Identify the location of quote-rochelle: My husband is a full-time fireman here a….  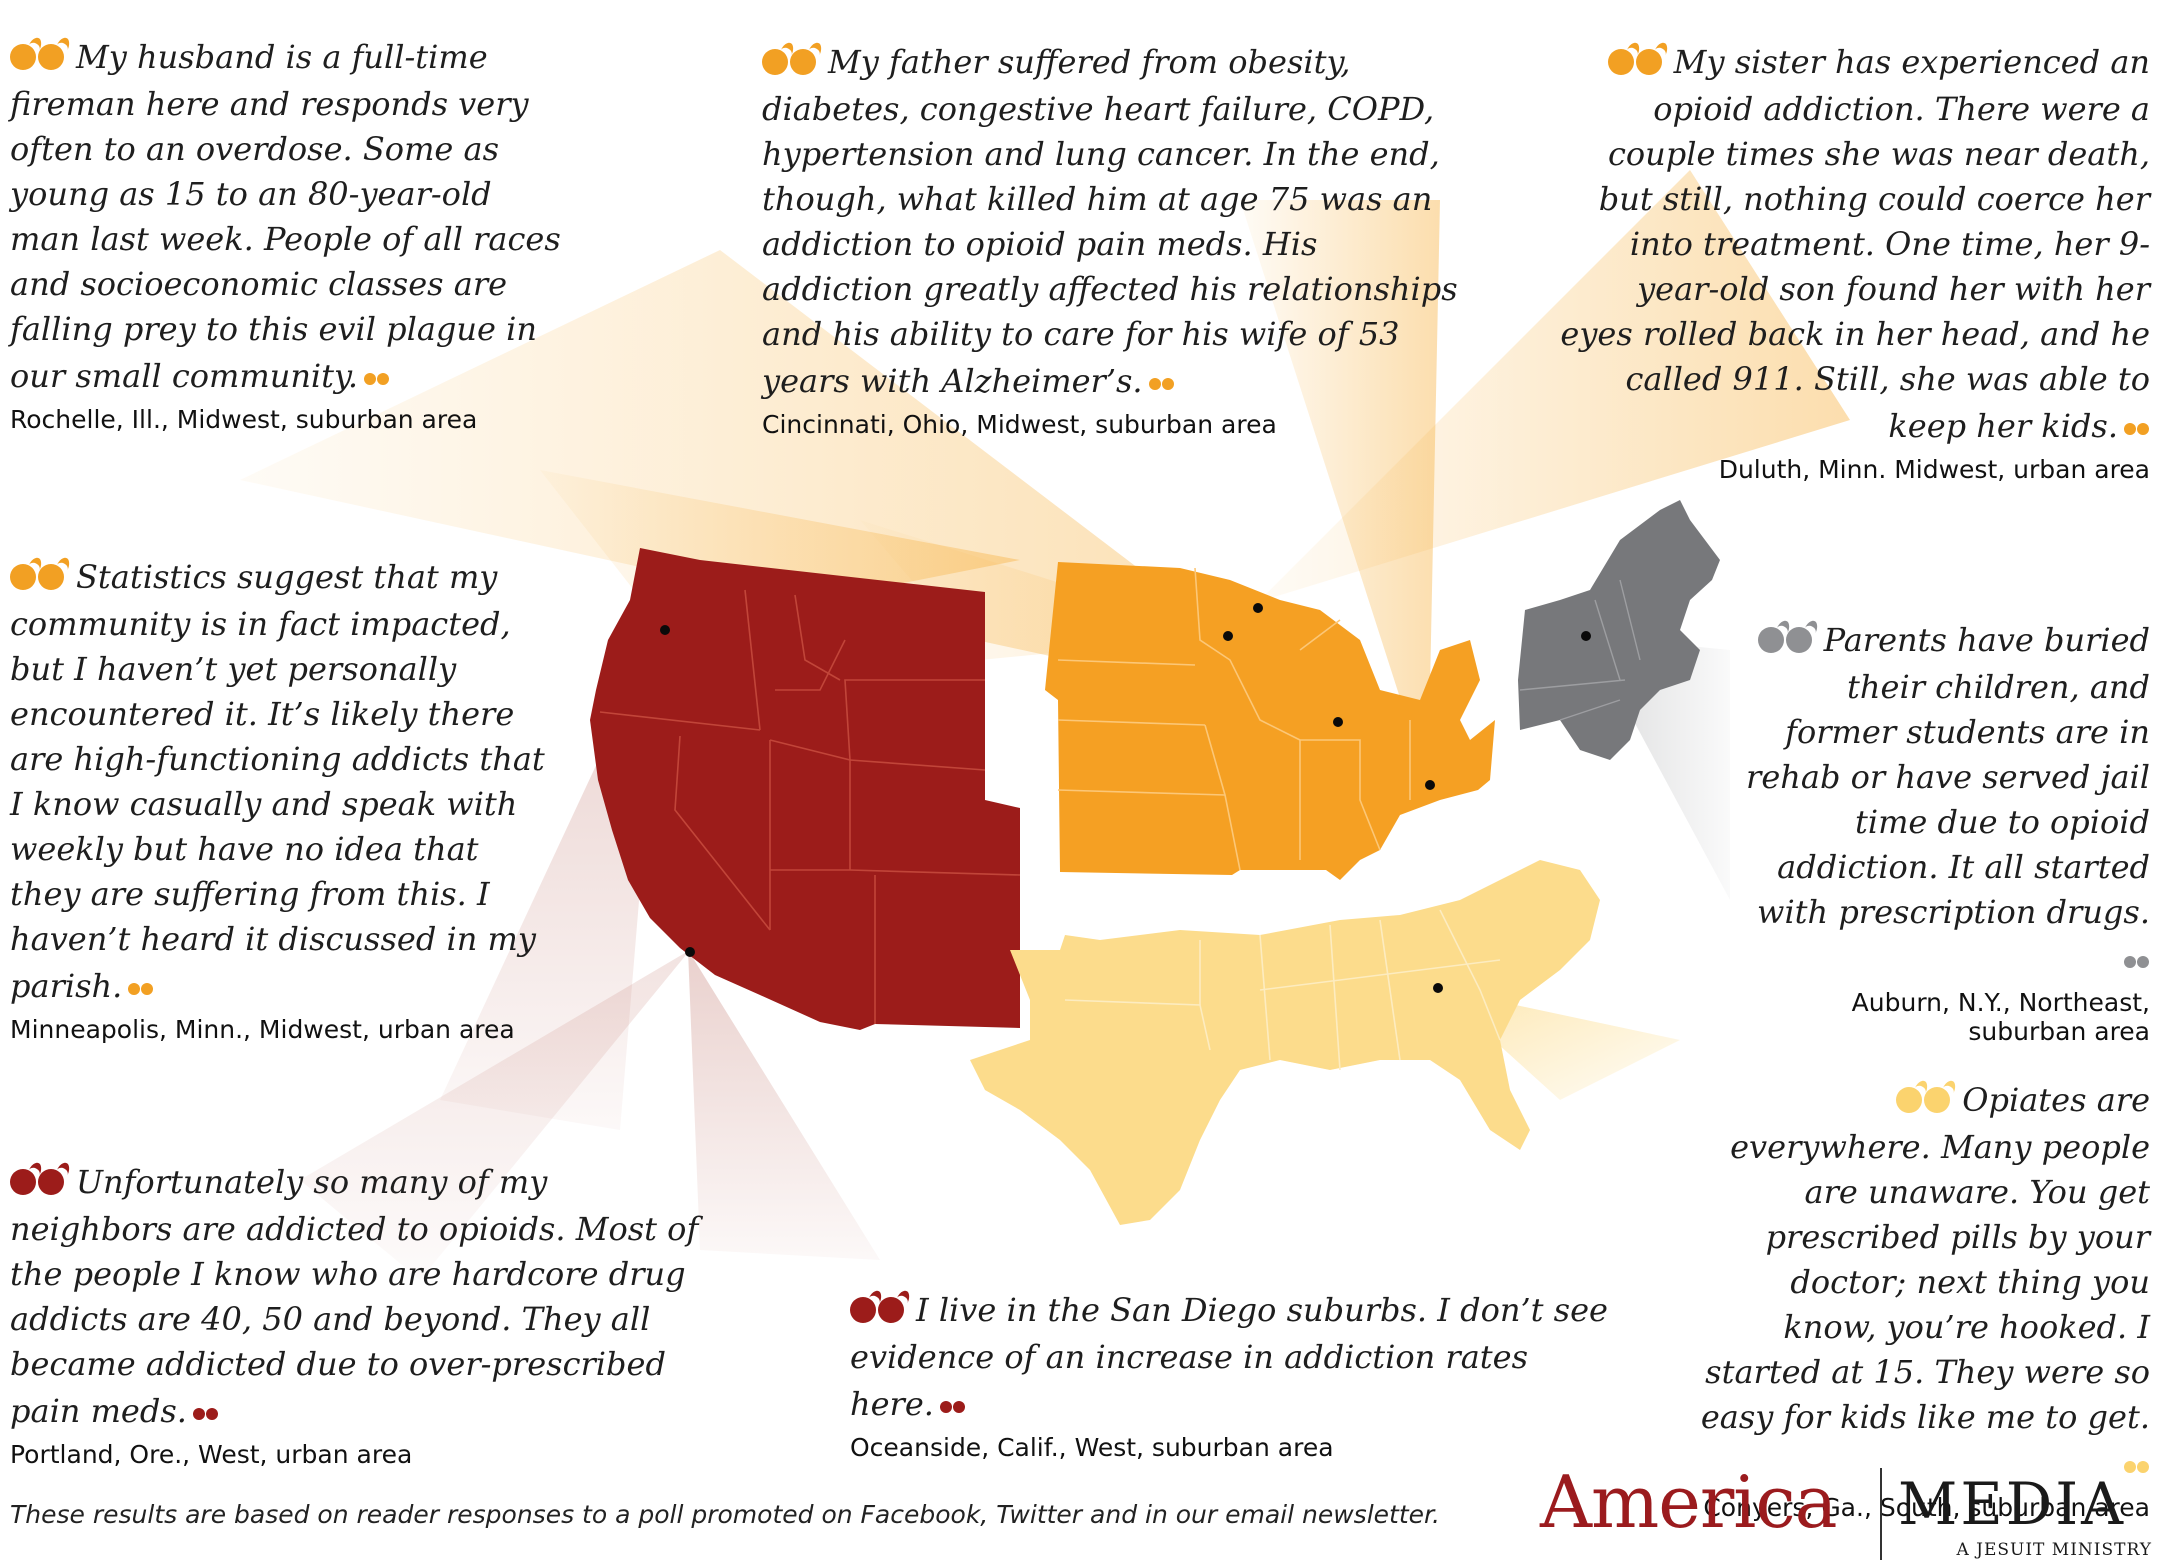
(290, 234).